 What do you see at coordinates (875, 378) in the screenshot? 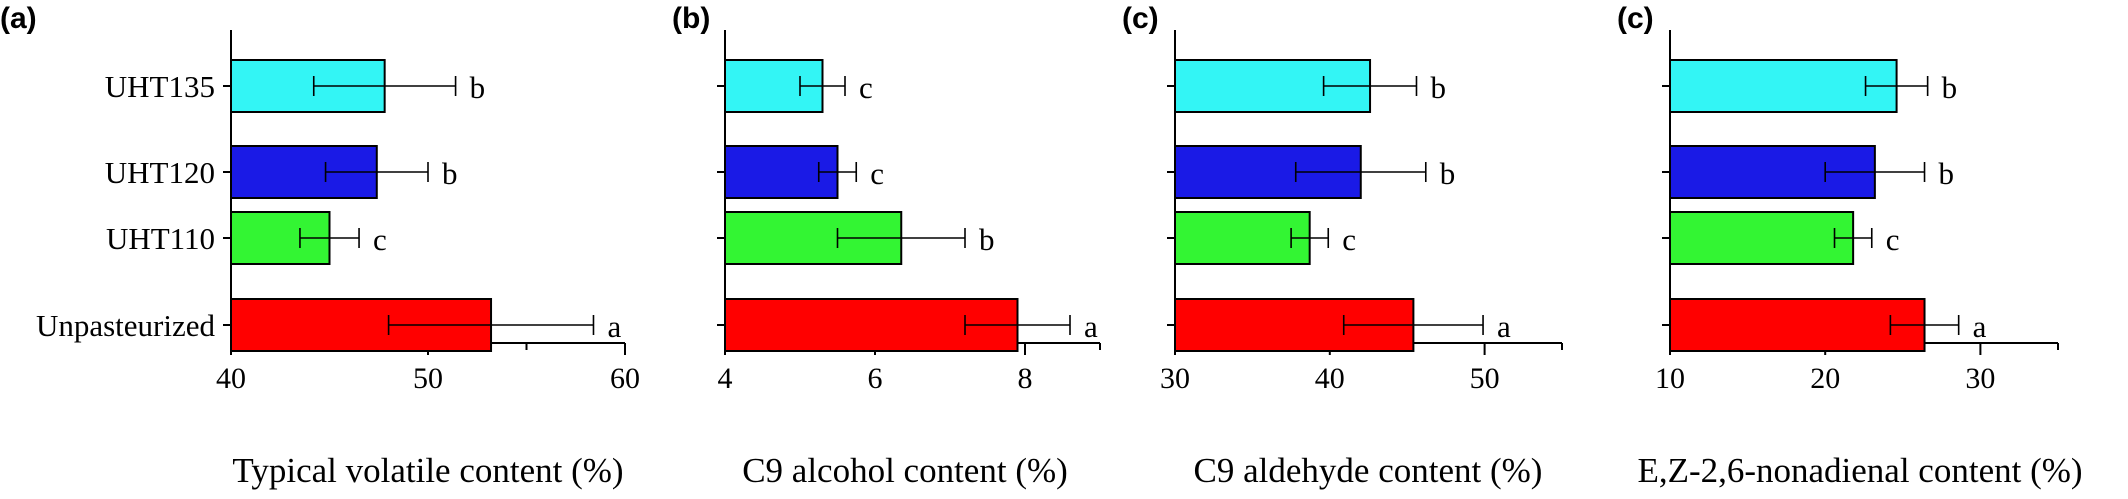
I see `x-tick-label: 6` at bounding box center [875, 378].